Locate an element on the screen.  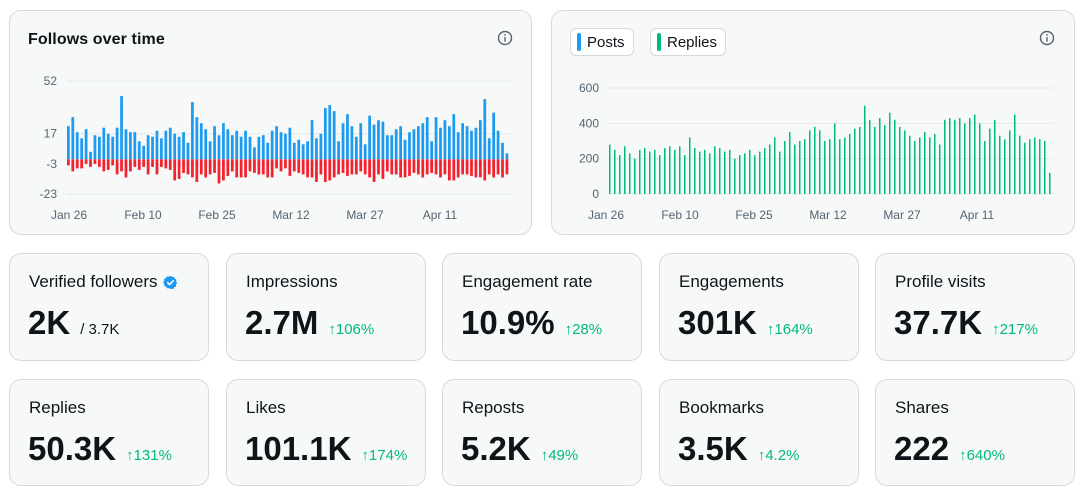
stat-label-text: Bookmarks is located at coordinates (722, 407).